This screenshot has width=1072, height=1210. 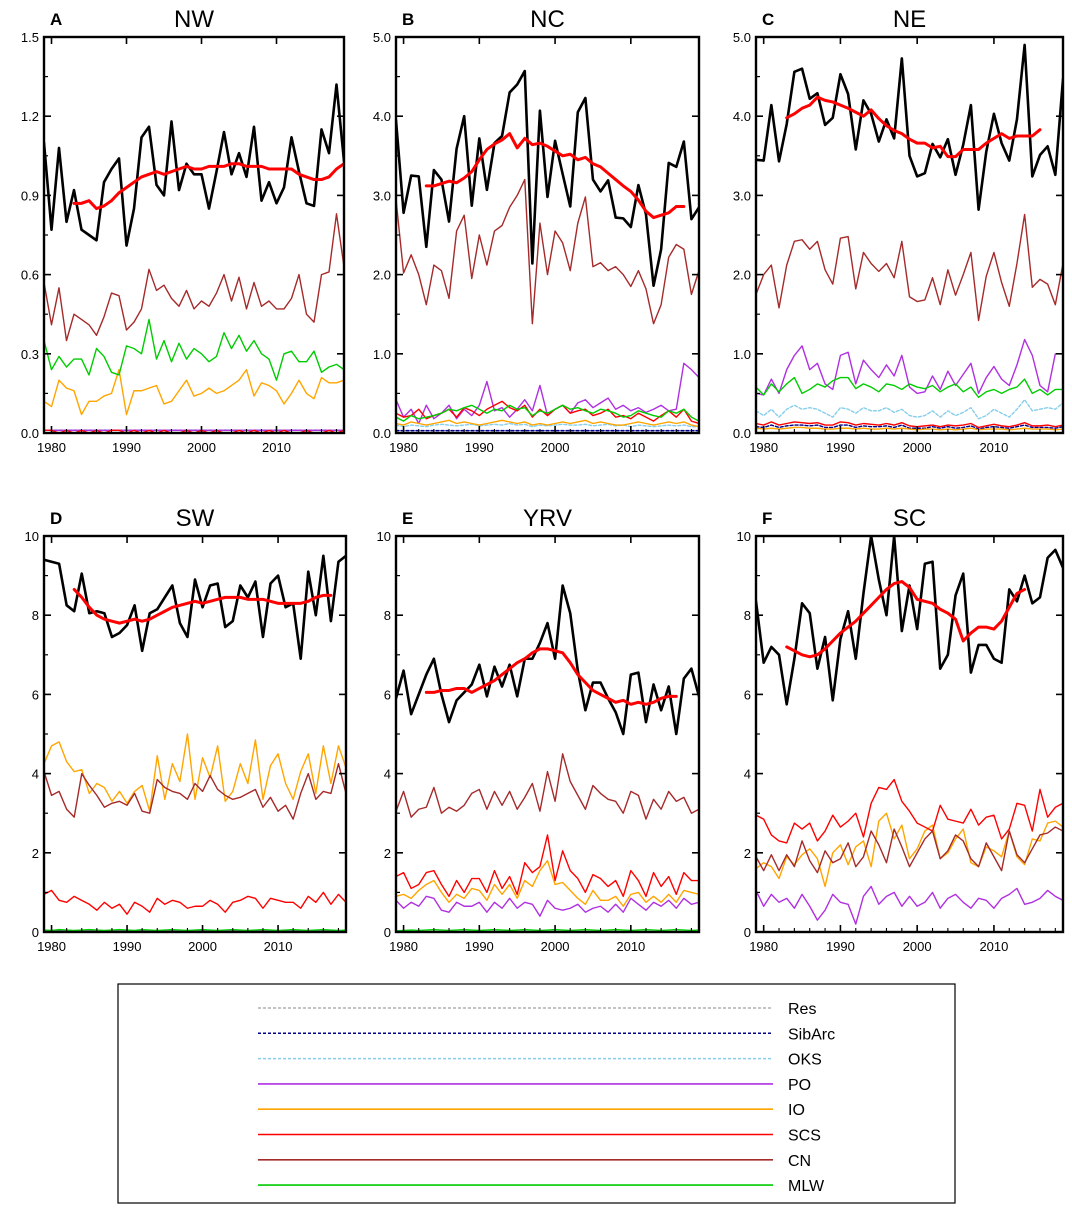 What do you see at coordinates (909, 19) in the screenshot?
I see `panel-title: NE` at bounding box center [909, 19].